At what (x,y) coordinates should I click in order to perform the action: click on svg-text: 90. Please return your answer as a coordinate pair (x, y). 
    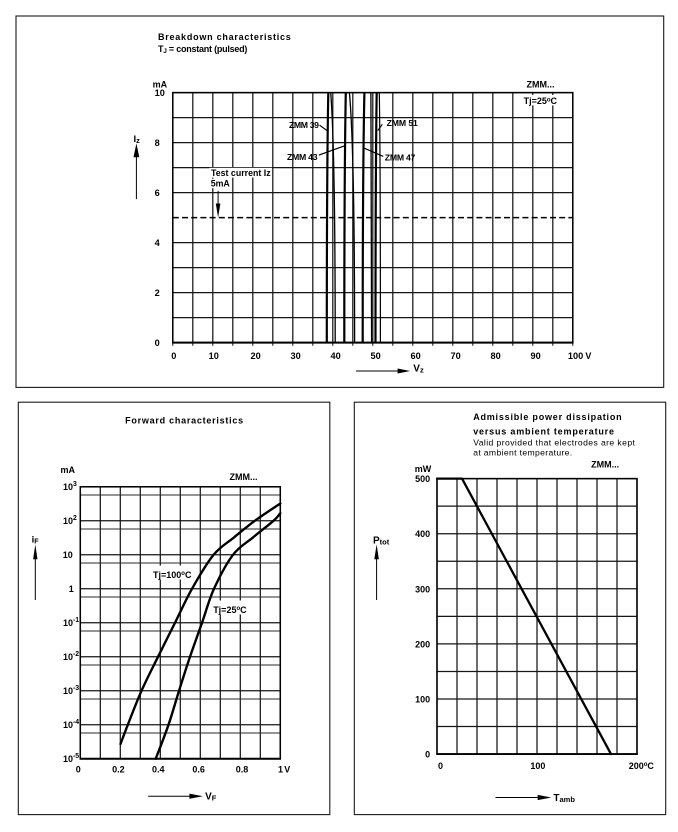
    Looking at the image, I should click on (535, 356).